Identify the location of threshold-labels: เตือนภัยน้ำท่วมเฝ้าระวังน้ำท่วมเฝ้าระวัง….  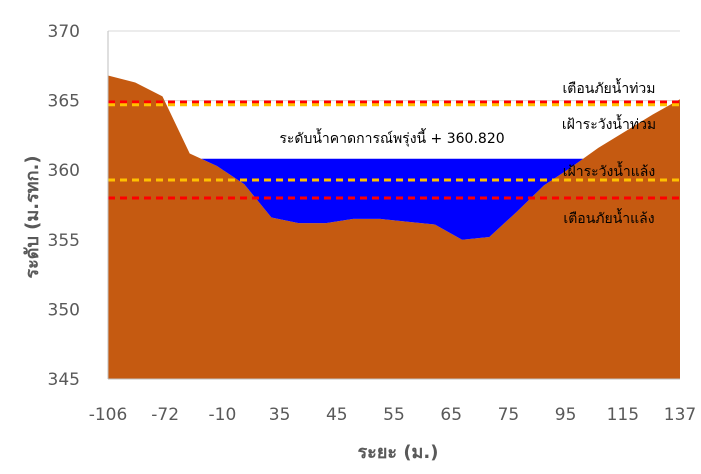
(609, 152).